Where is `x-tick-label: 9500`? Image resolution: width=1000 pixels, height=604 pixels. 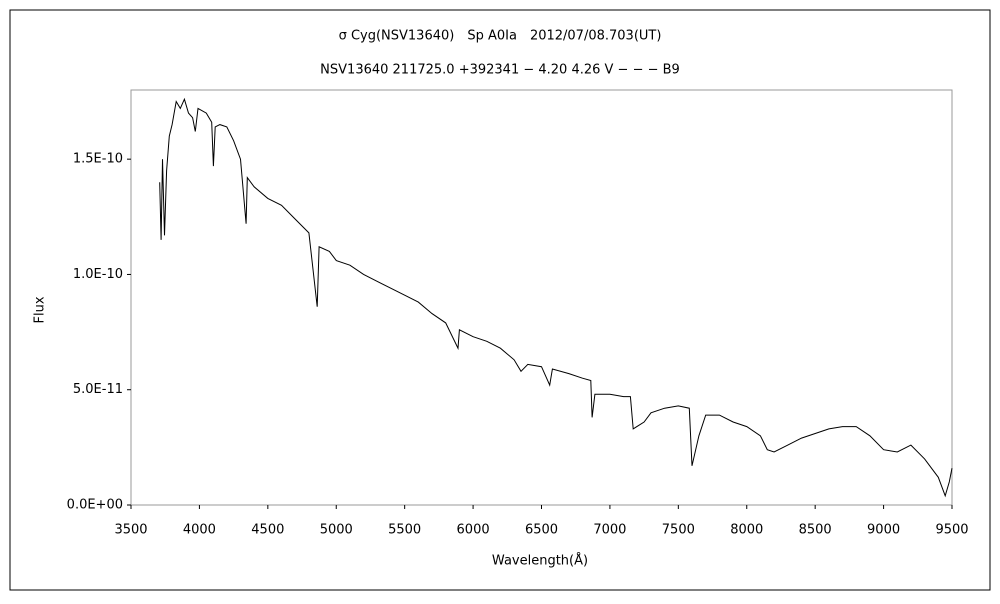
x-tick-label: 9500 is located at coordinates (951, 530).